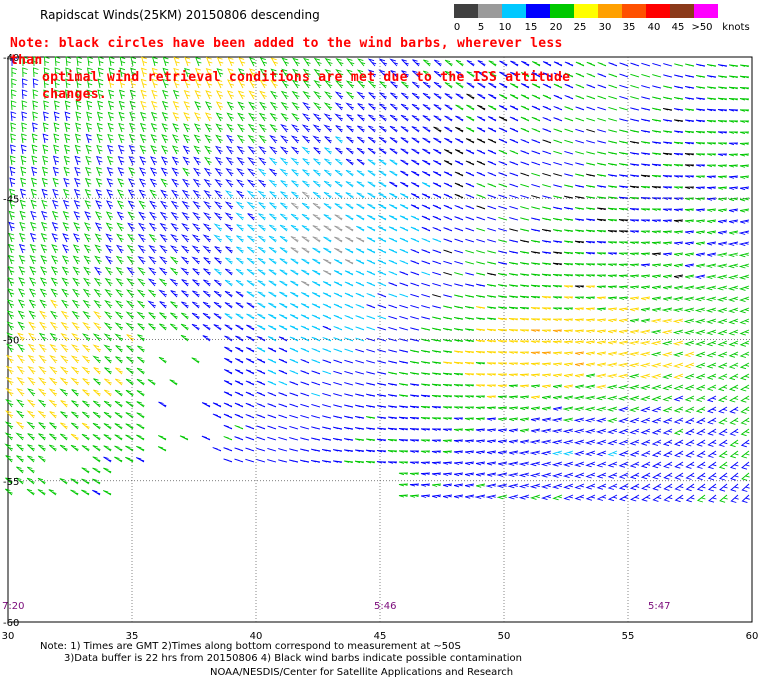 This screenshot has height=688, width=760. I want to click on colorbar-label: 25, so click(580, 27).